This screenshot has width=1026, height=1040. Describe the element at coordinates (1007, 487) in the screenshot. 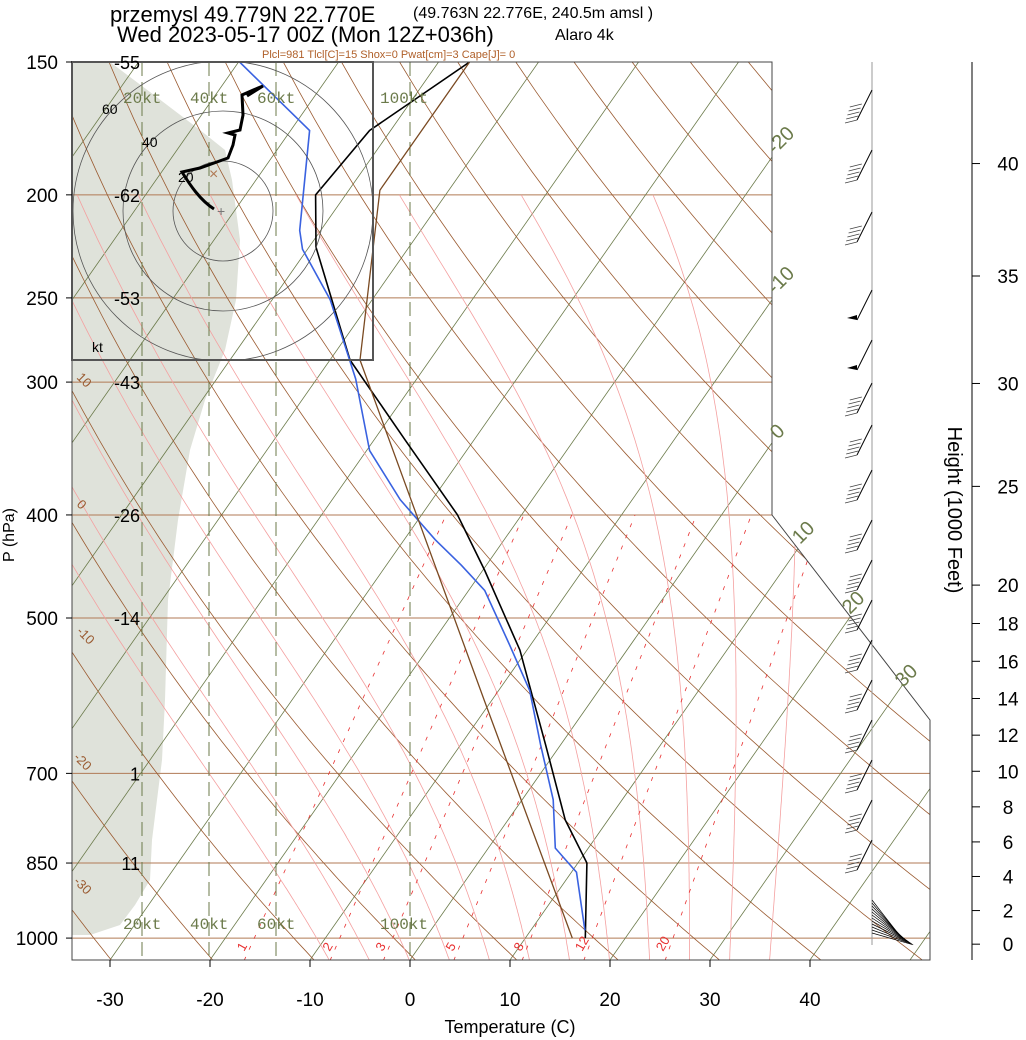

I see `y2-tick-label: 25` at that location.